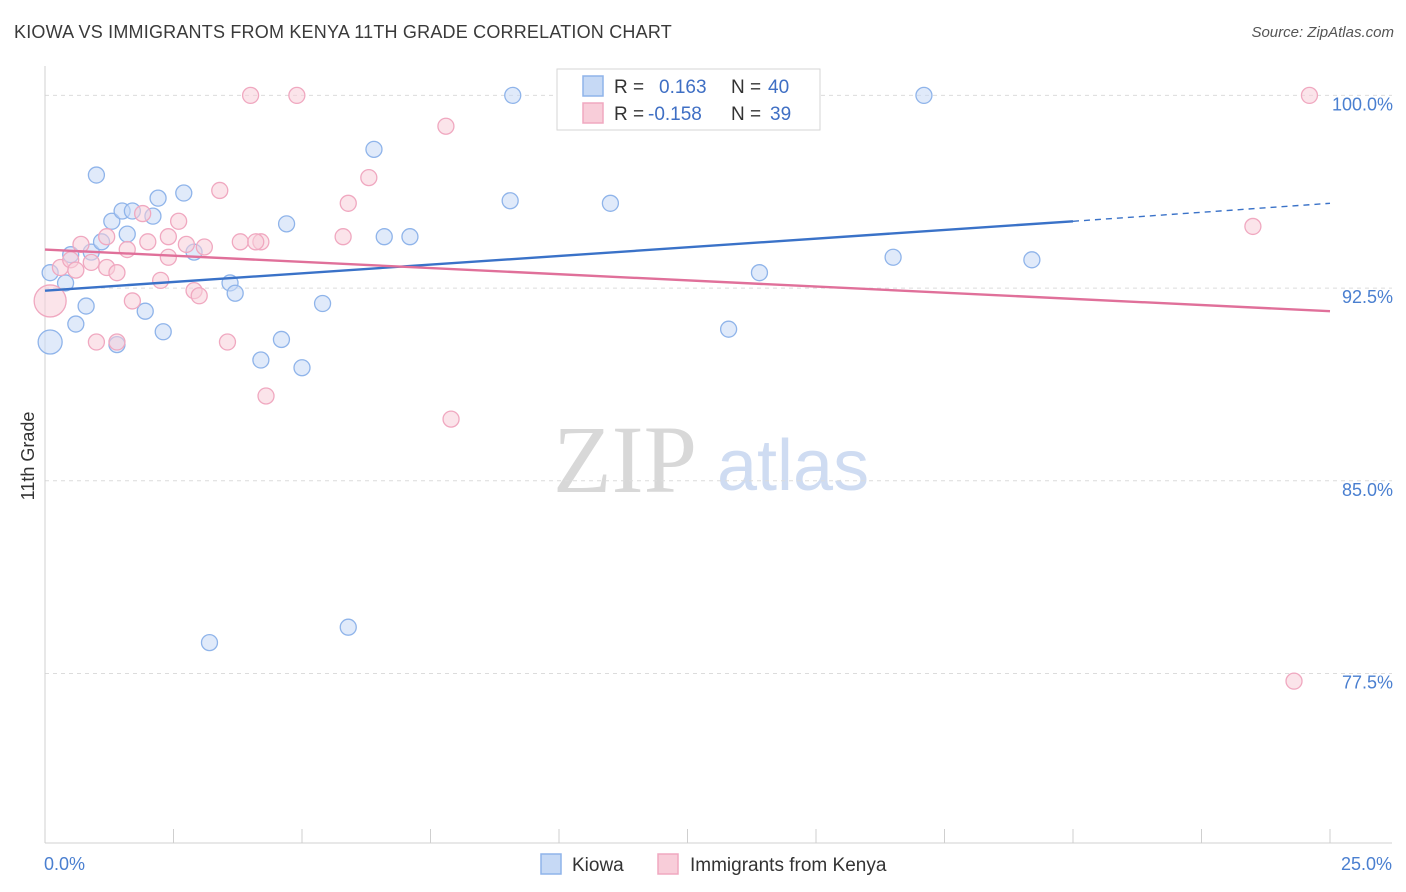 The width and height of the screenshot is (1406, 892). What do you see at coordinates (1367, 297) in the screenshot?
I see `y-tick-label: 92.5%` at bounding box center [1367, 297].